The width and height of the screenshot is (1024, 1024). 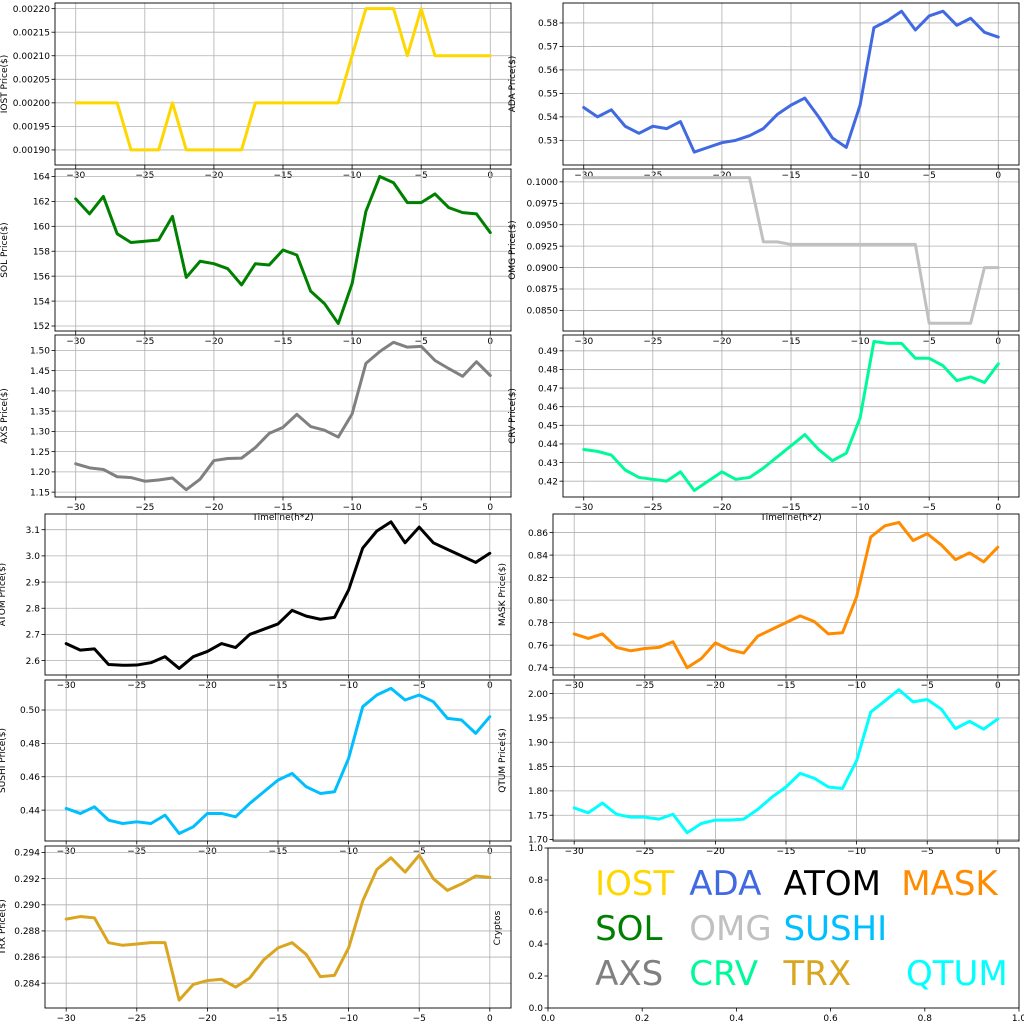 What do you see at coordinates (513, 249) in the screenshot?
I see `y-axis-label: OMG Price($)` at bounding box center [513, 249].